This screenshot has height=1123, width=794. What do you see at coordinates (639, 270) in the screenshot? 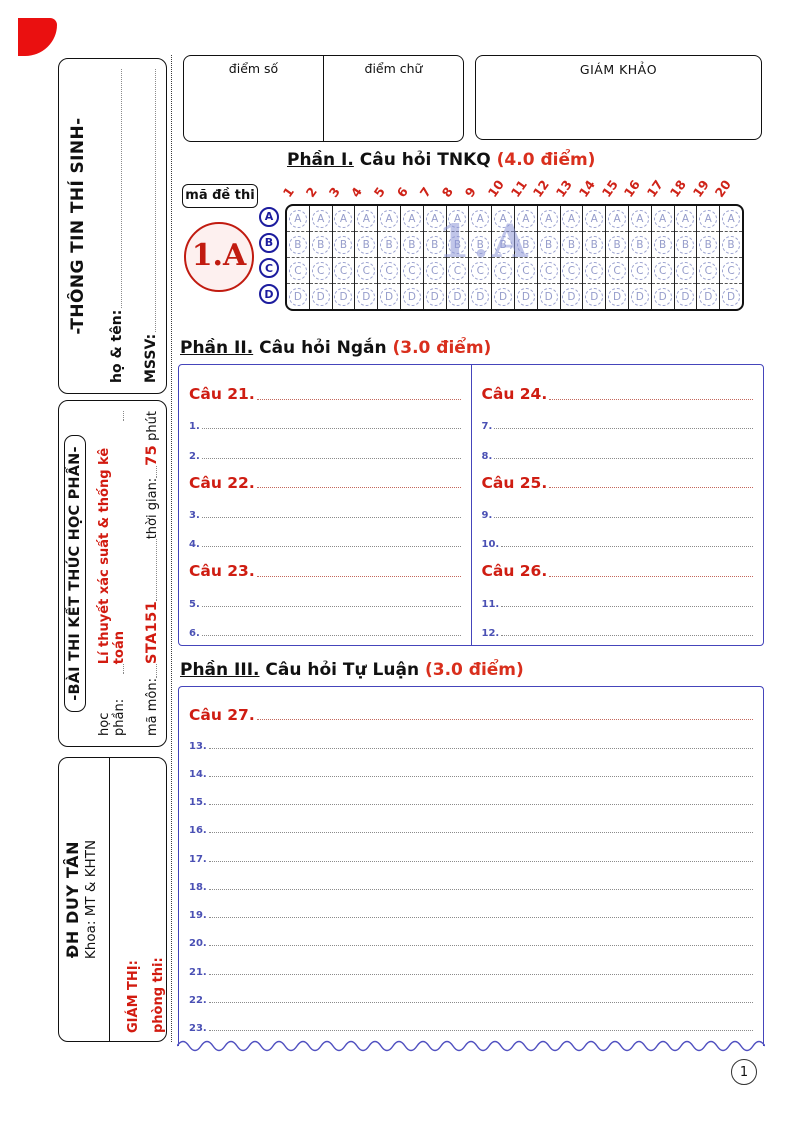
I see `answer-bubble-16-c: C` at bounding box center [639, 270].